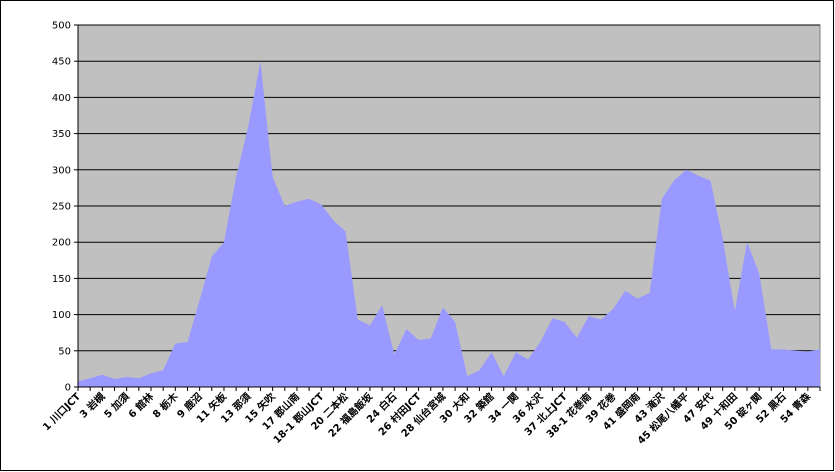 This screenshot has height=472, width=835. I want to click on y-tick-label: 100, so click(61, 315).